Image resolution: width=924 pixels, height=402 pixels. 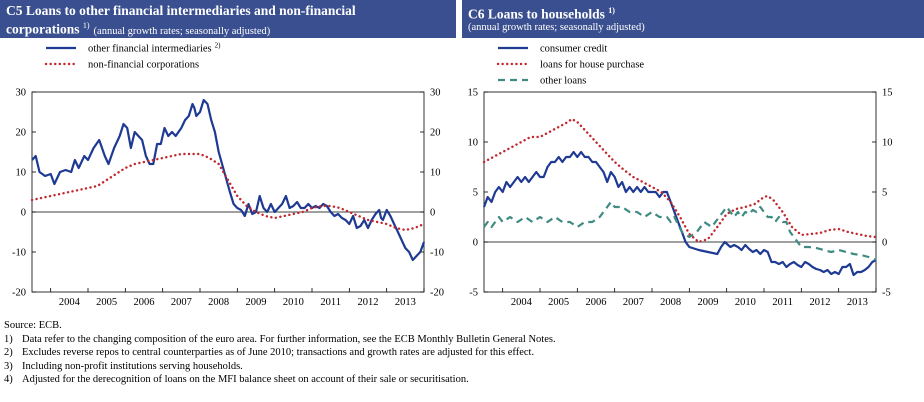 What do you see at coordinates (475, 193) in the screenshot?
I see `y-tick-label-left: 5` at bounding box center [475, 193].